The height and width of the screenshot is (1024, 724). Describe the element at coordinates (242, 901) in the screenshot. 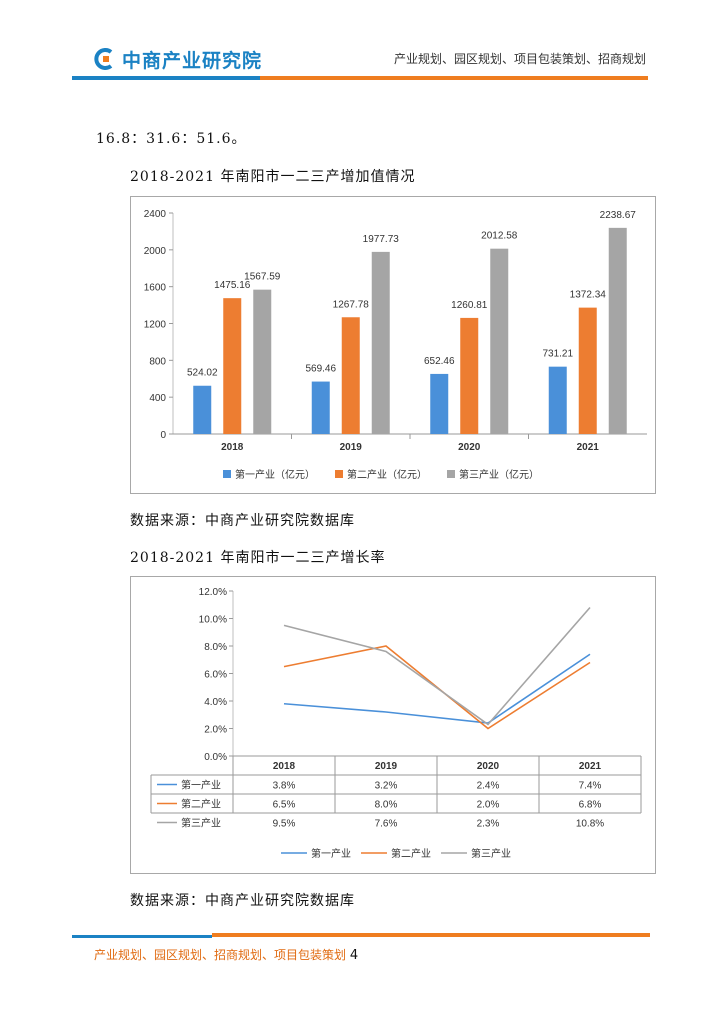

I see `source-note-2: 数据来源：中商产业研究院数据库` at that location.